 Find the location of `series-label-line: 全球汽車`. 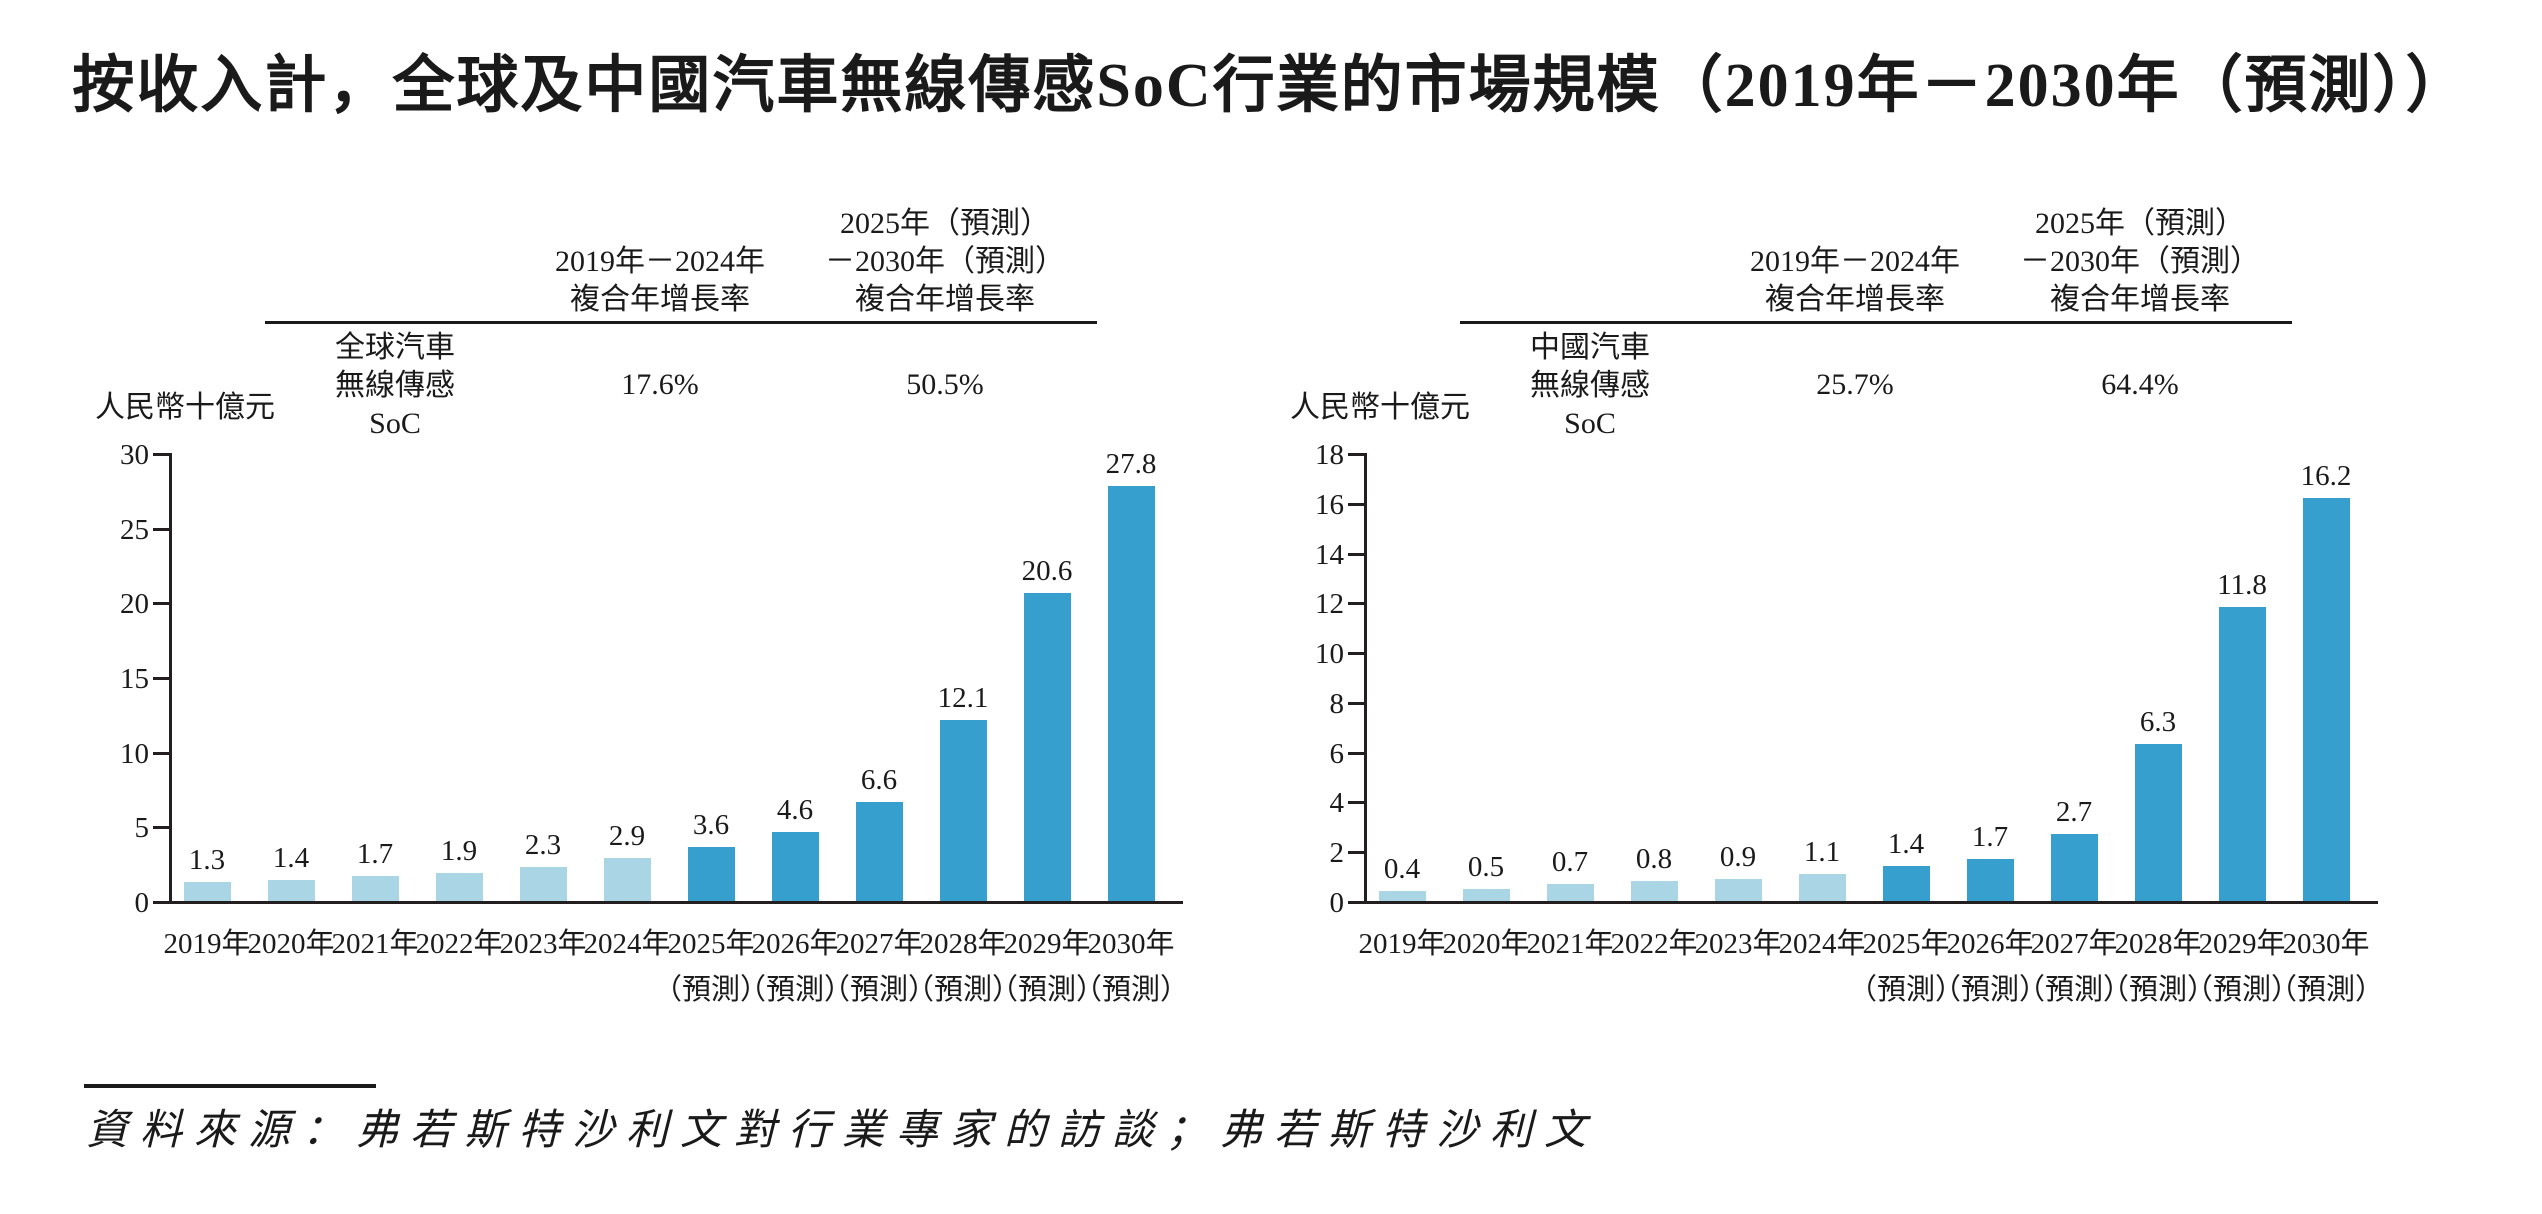

series-label-line: 全球汽車 is located at coordinates (395, 347).